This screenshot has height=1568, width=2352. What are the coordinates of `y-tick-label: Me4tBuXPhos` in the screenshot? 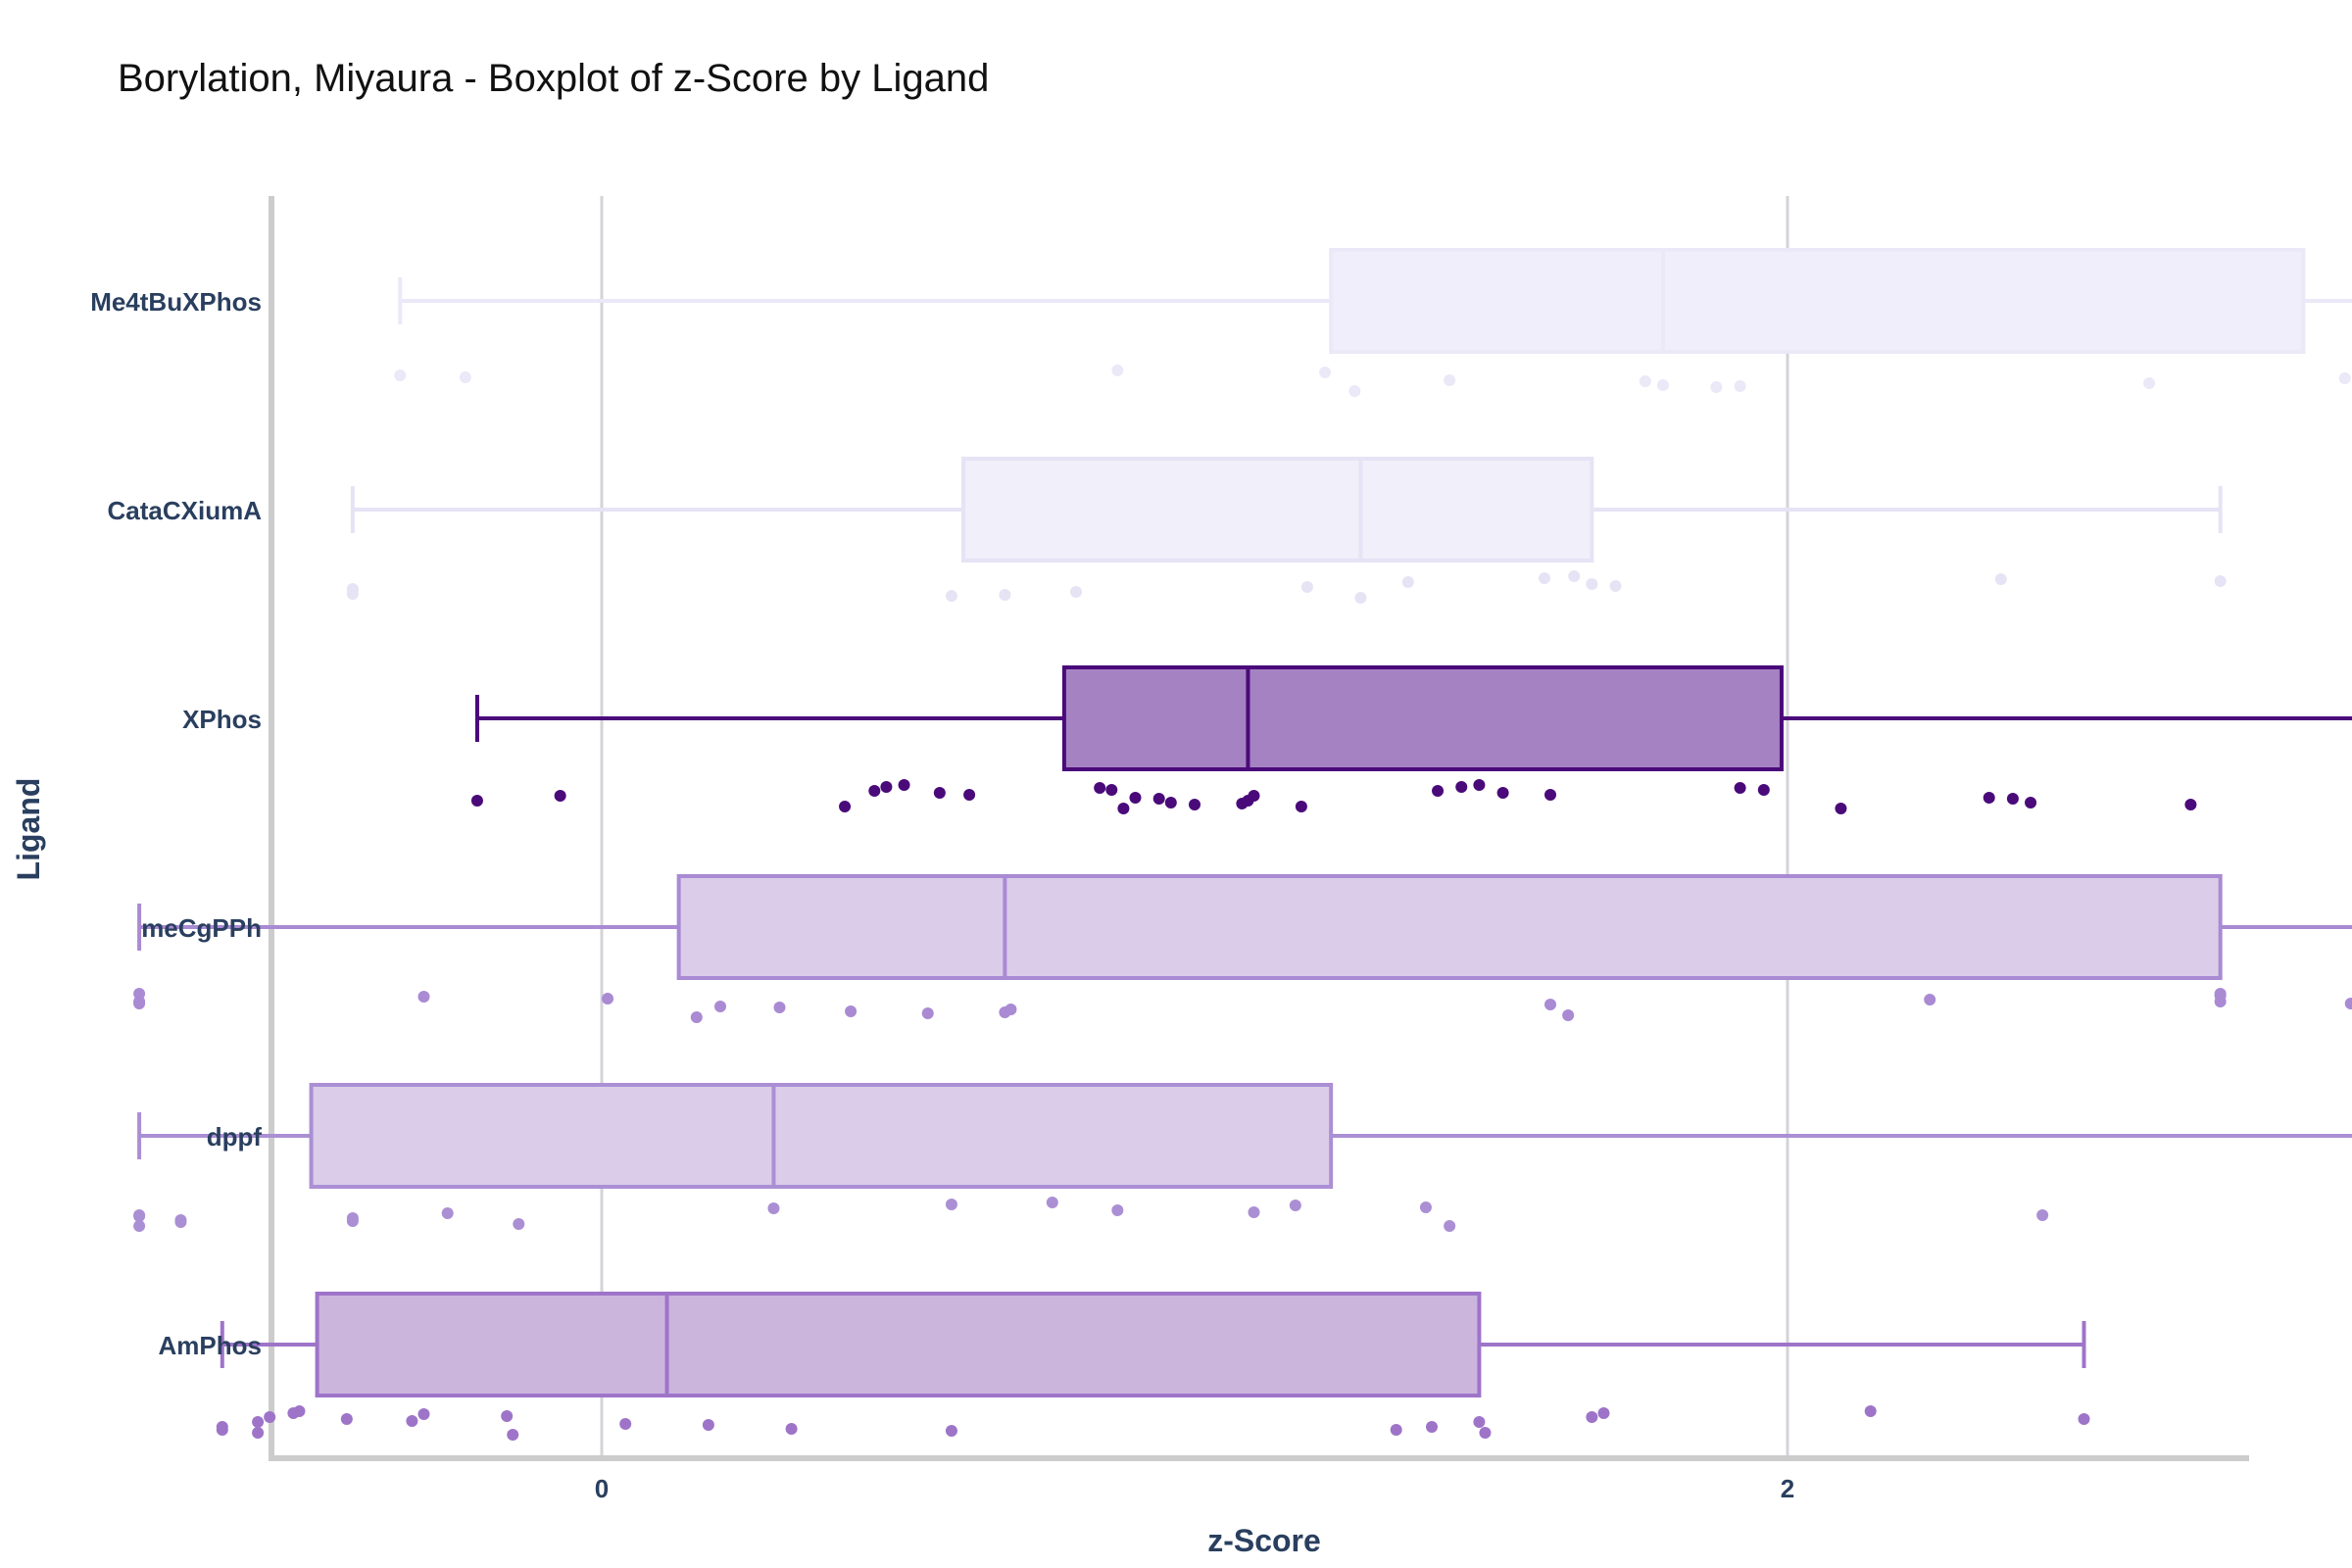 It's located at (176, 302).